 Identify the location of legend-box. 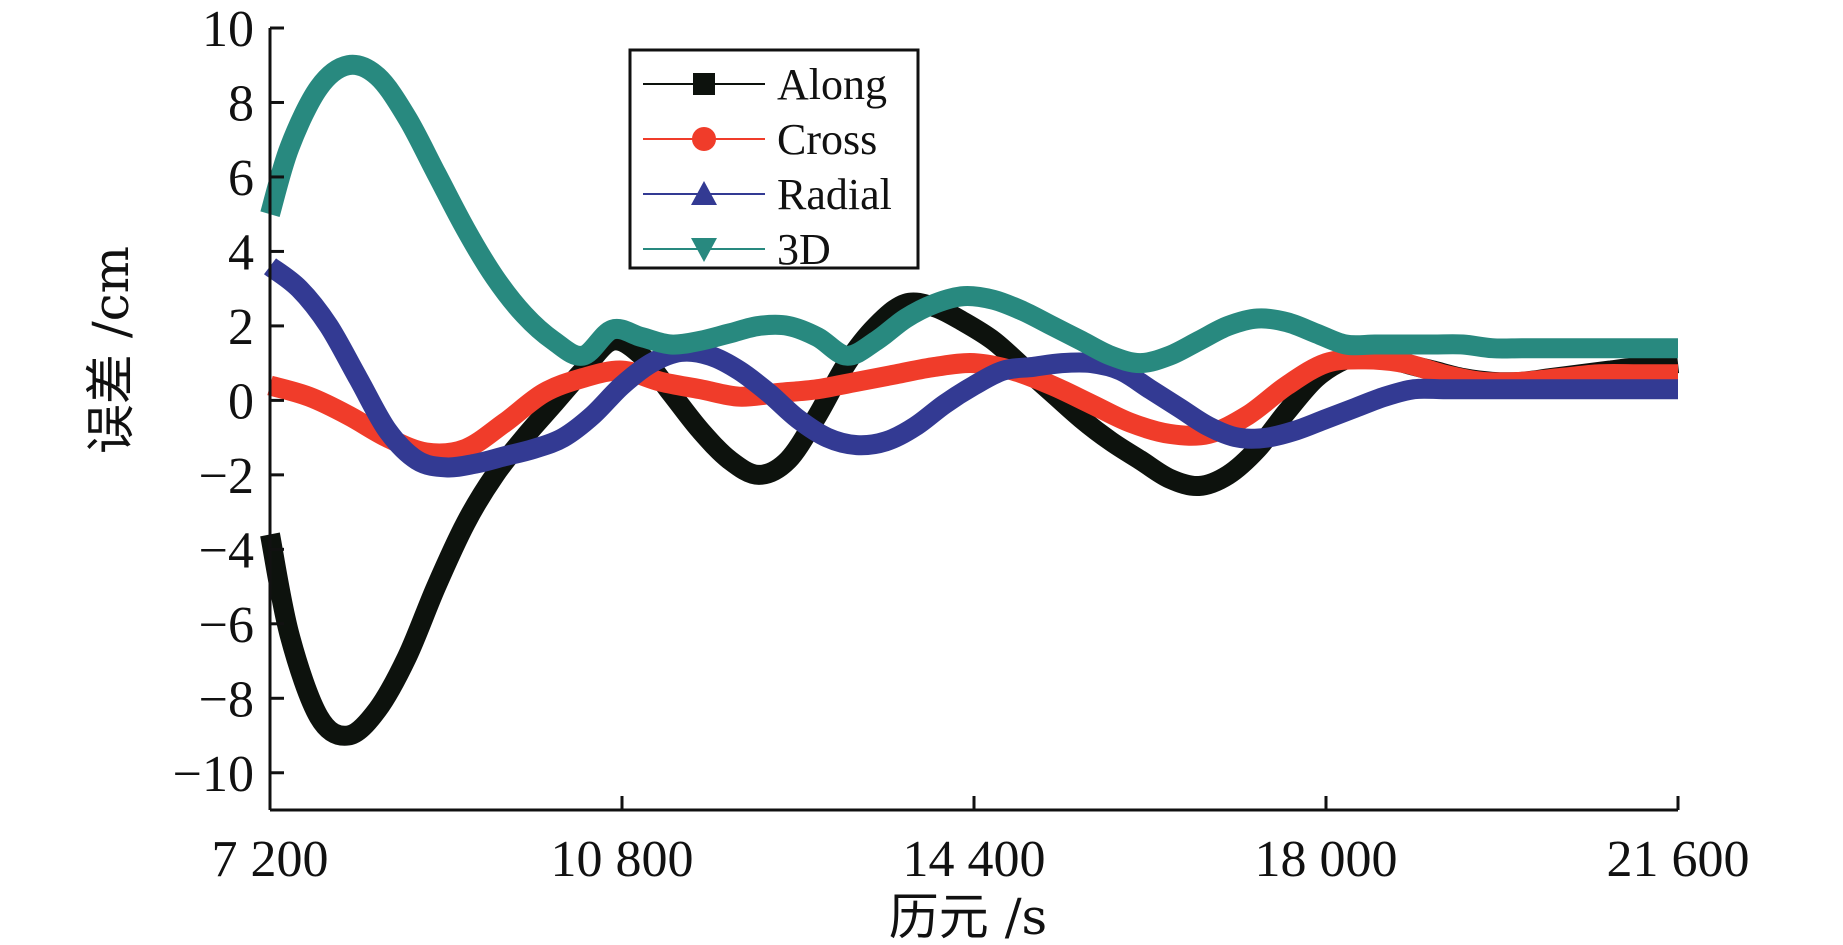
(774, 159).